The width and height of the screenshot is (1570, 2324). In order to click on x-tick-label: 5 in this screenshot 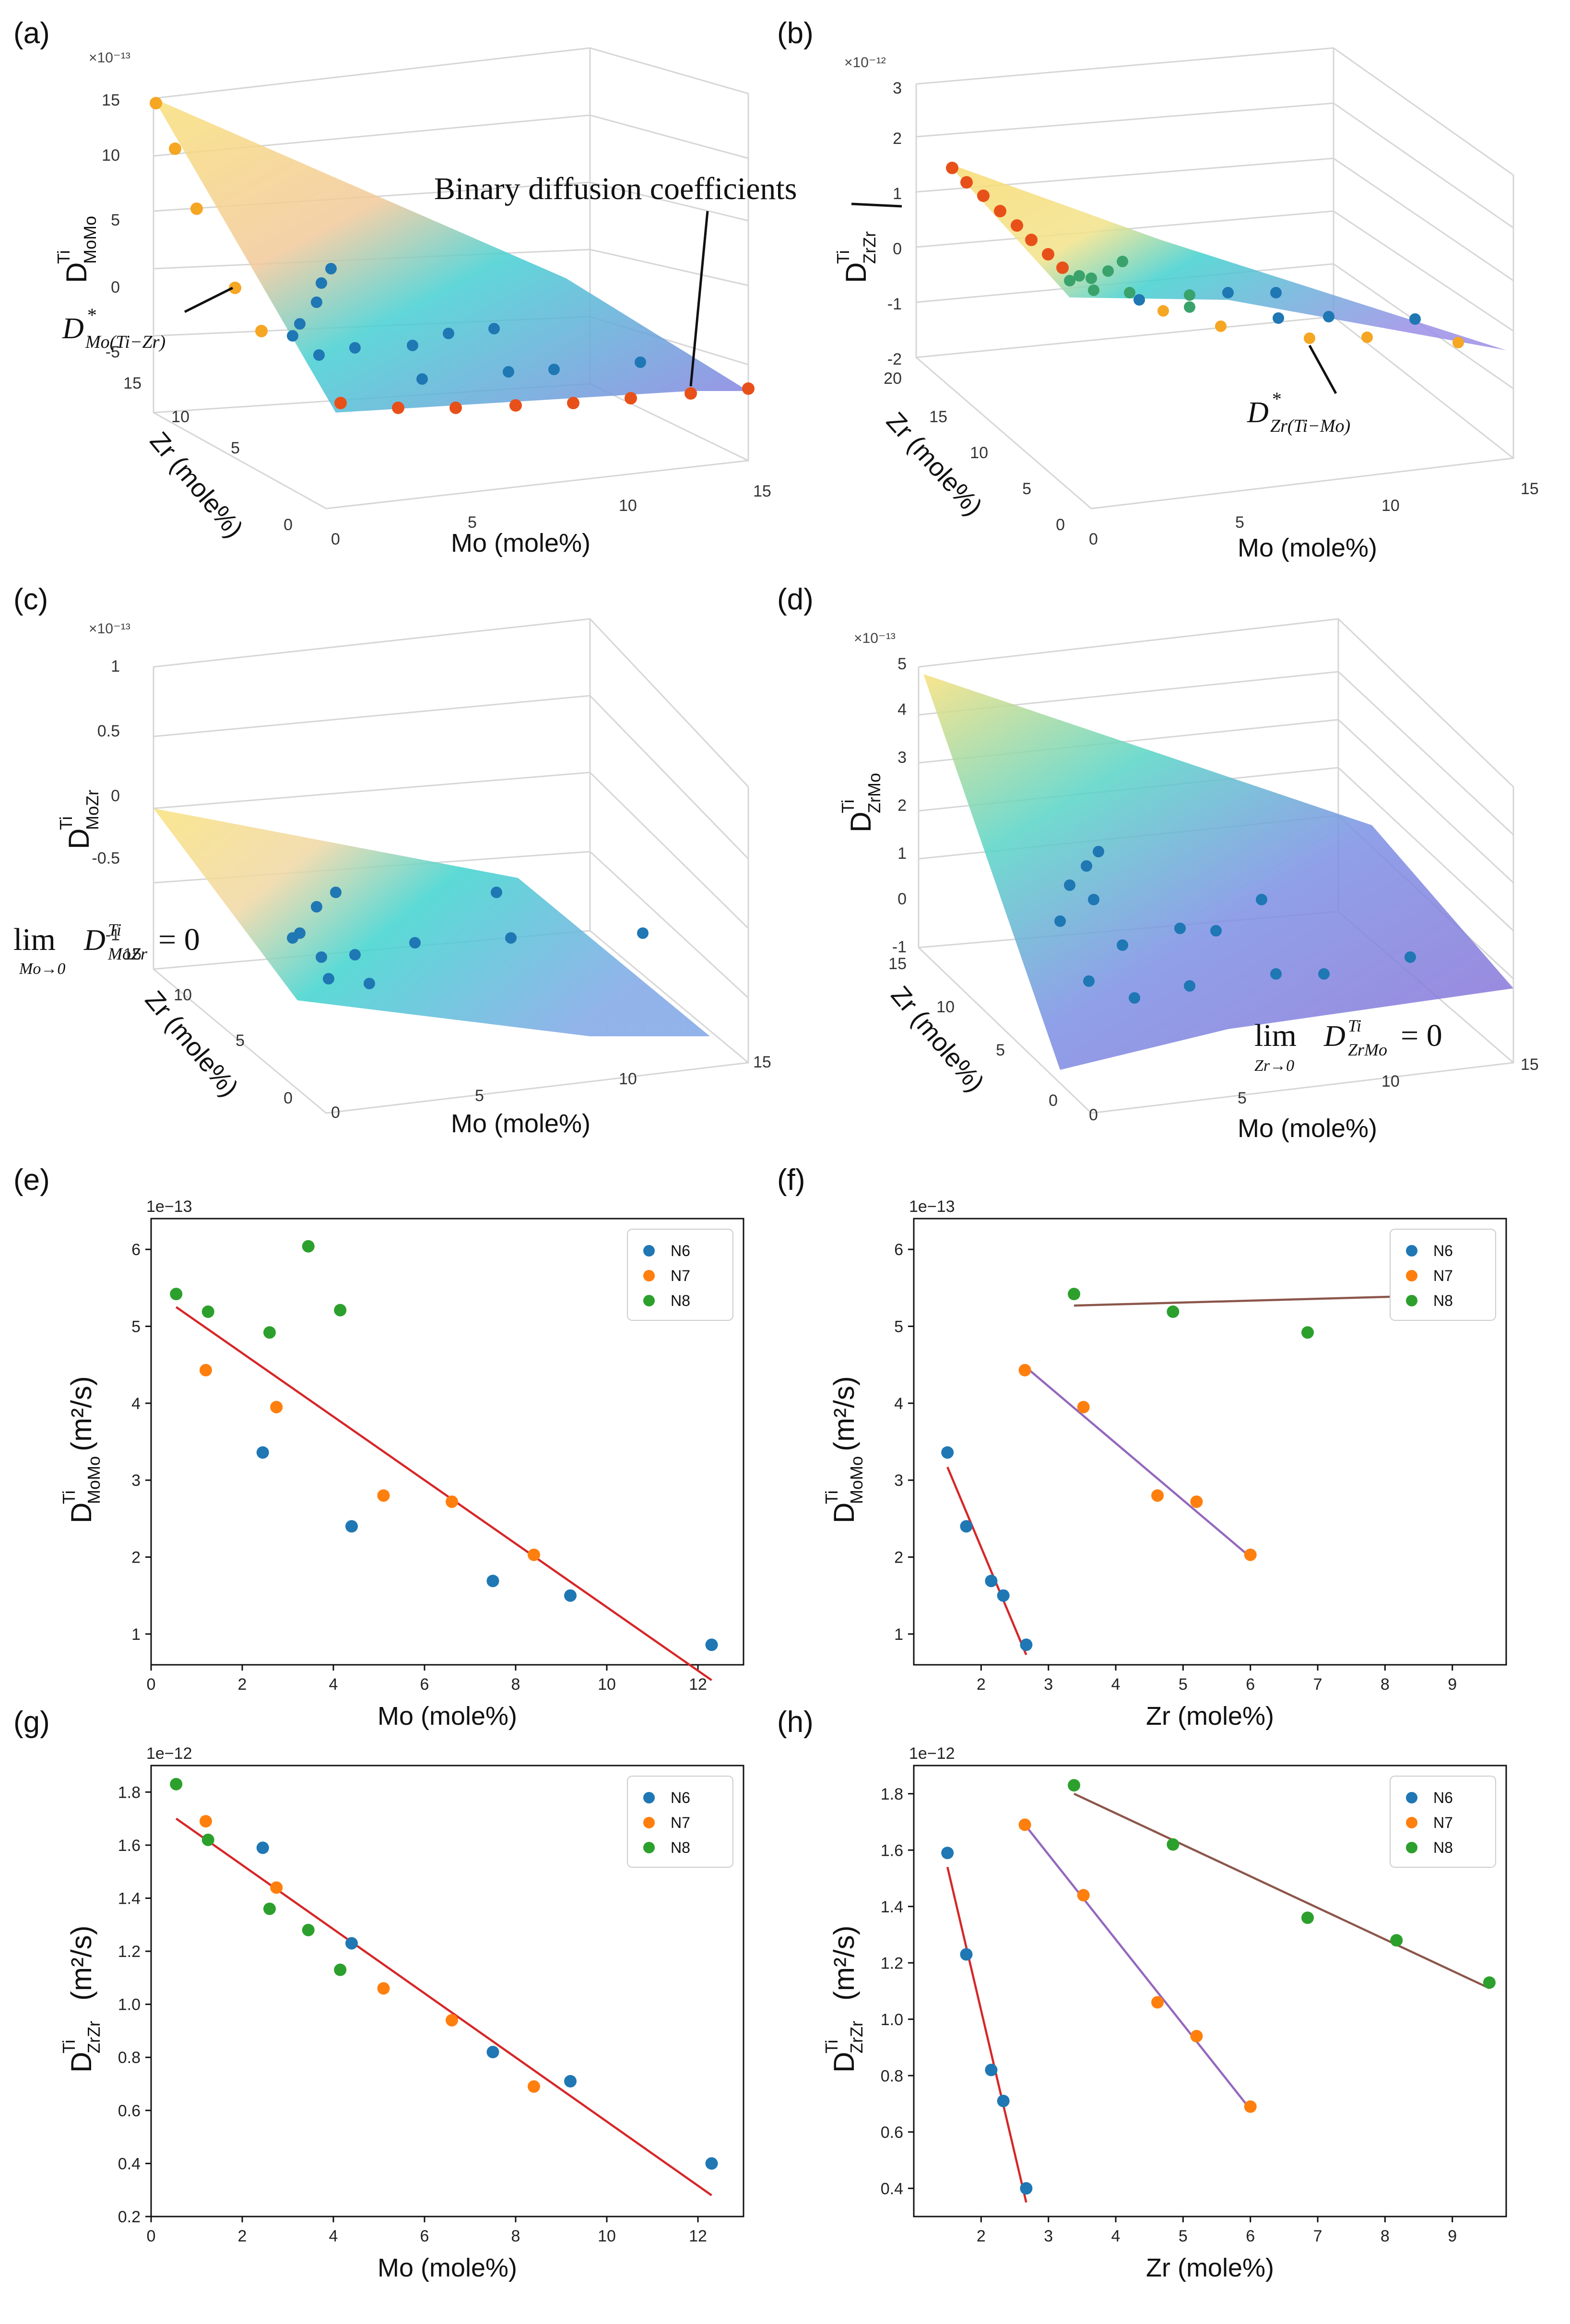, I will do `click(1184, 1684)`.